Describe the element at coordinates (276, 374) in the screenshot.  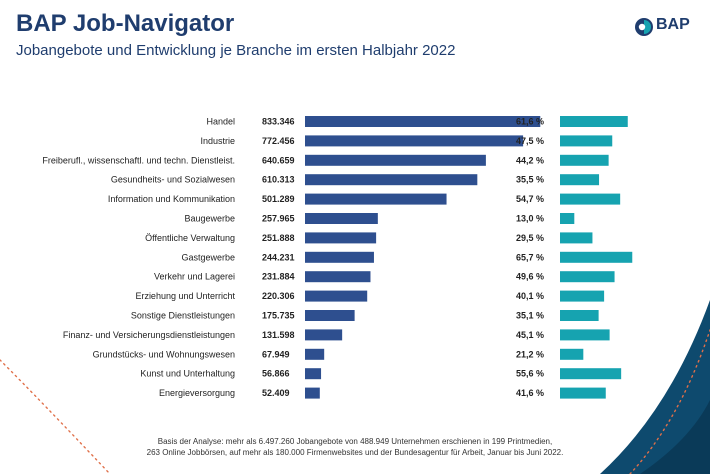
I see `offers-value-label: 56.866` at that location.